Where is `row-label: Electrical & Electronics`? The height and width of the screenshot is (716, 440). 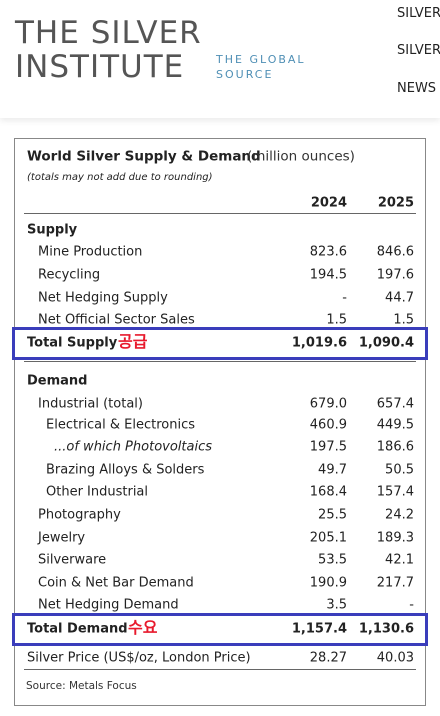
row-label: Electrical & Electronics is located at coordinates (121, 425).